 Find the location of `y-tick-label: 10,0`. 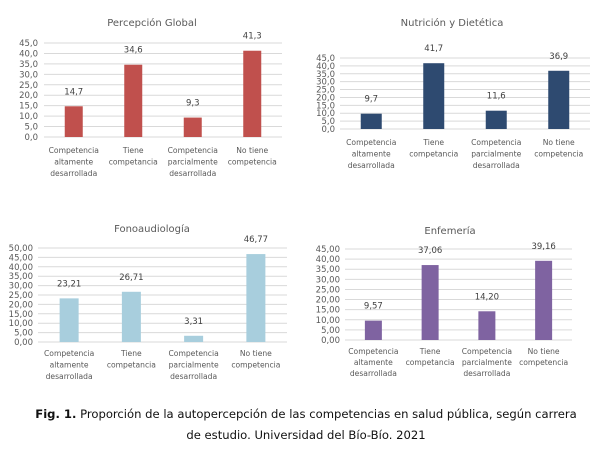

y-tick-label: 10,0 is located at coordinates (28, 117).